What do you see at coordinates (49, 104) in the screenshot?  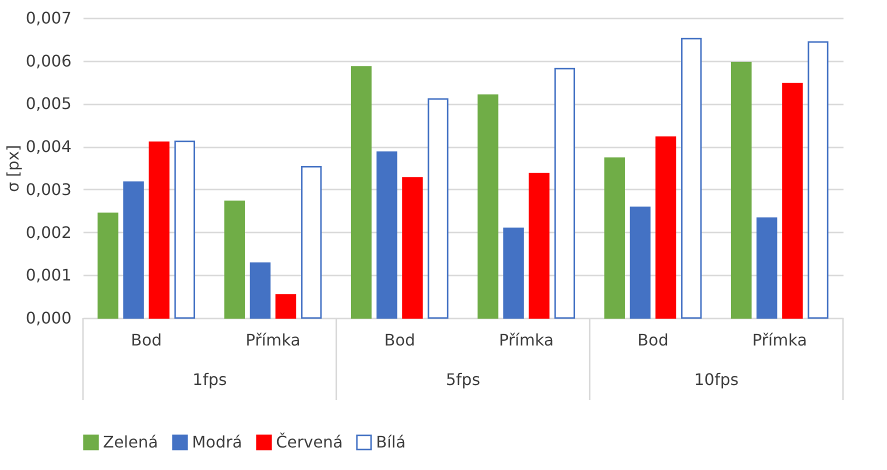 I see `y-tick-label: 0,005` at bounding box center [49, 104].